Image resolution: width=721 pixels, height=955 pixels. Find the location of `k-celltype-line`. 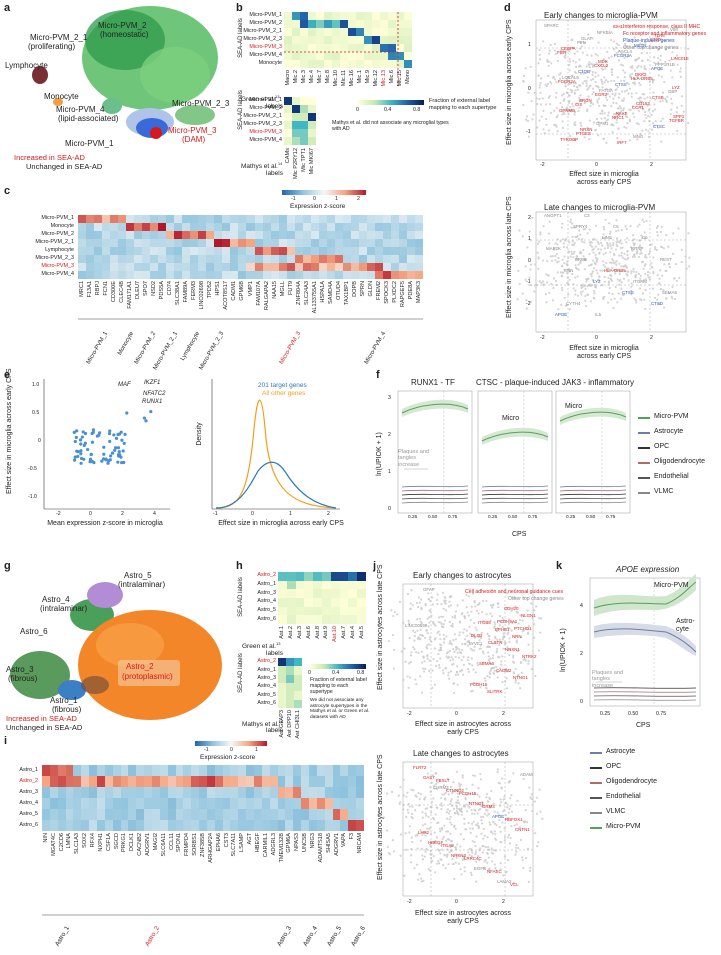

k-celltype-line is located at coordinates (645, 688).